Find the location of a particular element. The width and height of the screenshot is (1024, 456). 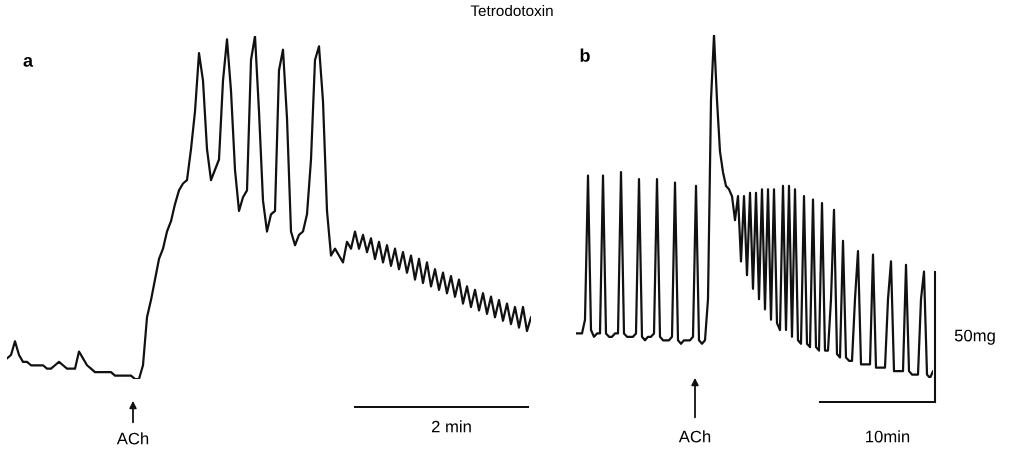

chart-title: Tetrodotoxin is located at coordinates (511, 10).